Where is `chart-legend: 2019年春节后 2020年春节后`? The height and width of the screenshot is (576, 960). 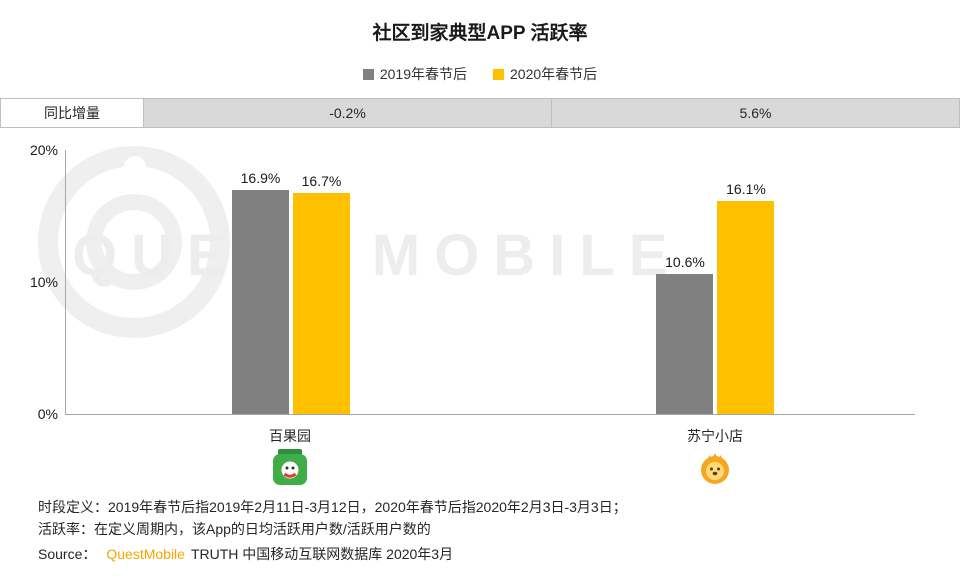
chart-legend: 2019年春节后 2020年春节后 is located at coordinates (480, 74).